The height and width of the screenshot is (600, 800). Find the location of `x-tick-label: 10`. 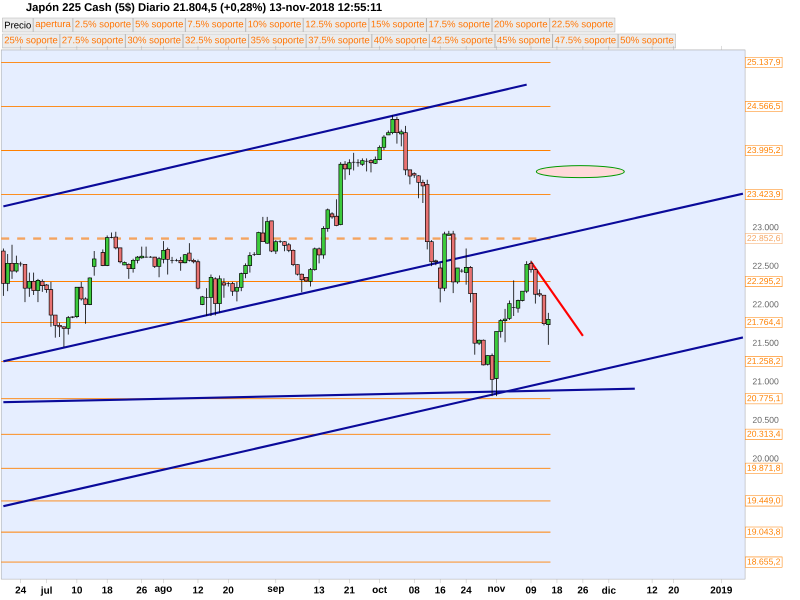

x-tick-label: 10 is located at coordinates (77, 590).